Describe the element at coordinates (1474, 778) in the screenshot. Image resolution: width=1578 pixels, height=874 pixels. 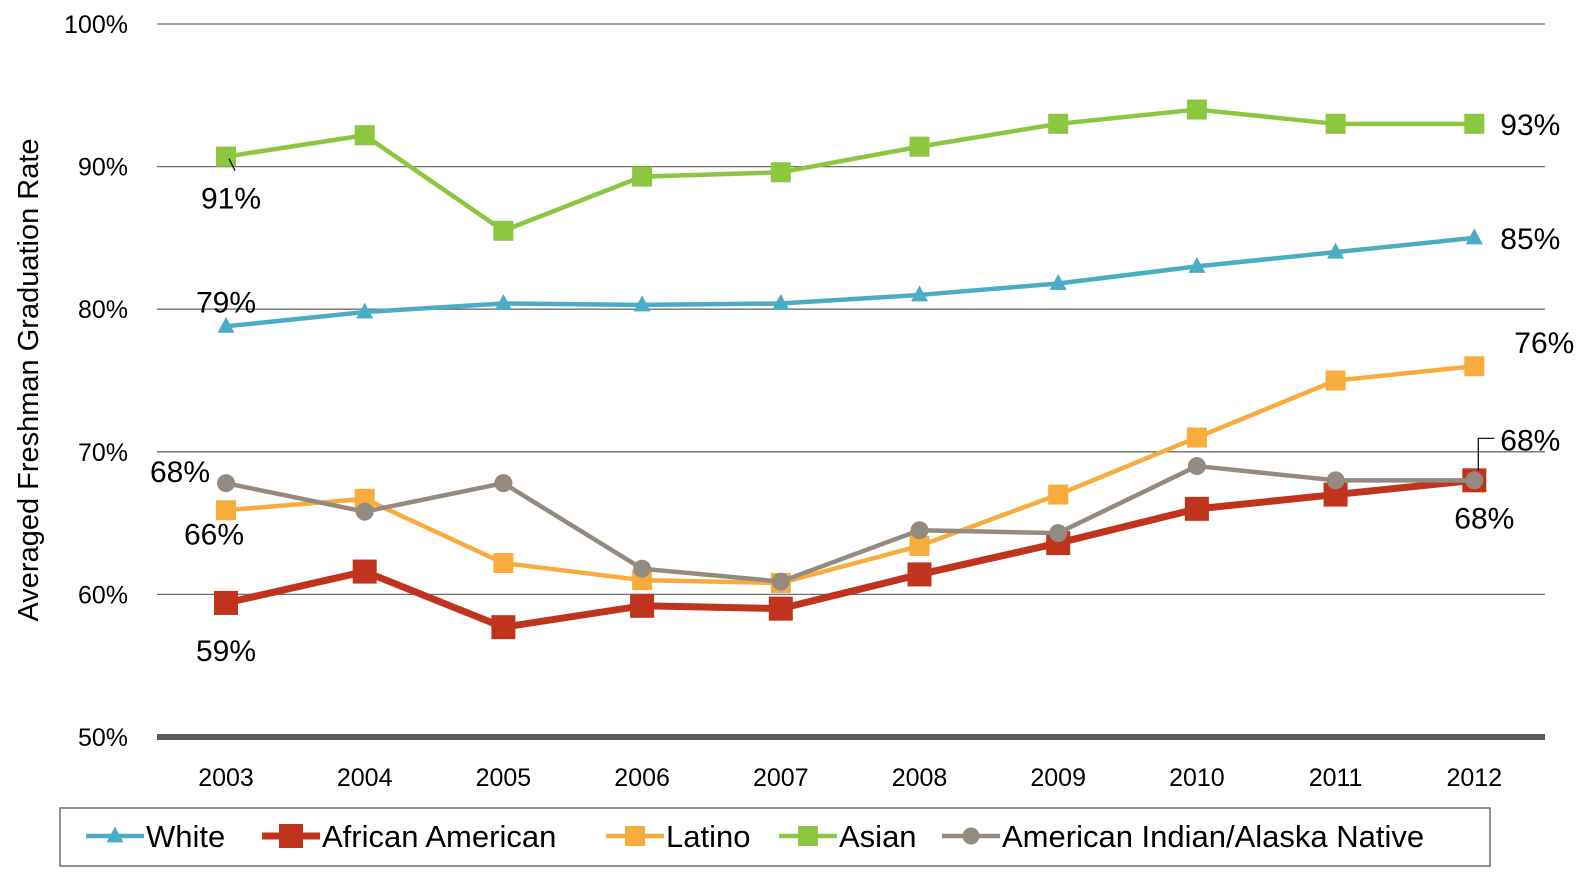
I see `x-tick-label: 2012` at that location.